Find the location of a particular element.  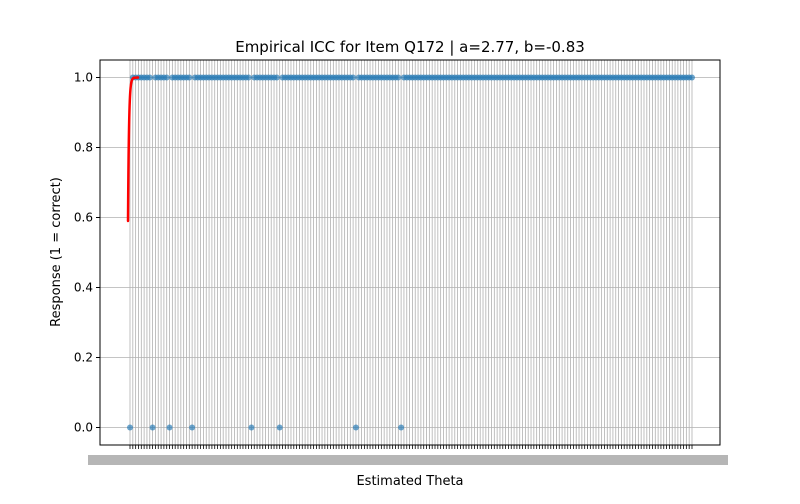

y-tick-label: 0.6 is located at coordinates (83, 218).